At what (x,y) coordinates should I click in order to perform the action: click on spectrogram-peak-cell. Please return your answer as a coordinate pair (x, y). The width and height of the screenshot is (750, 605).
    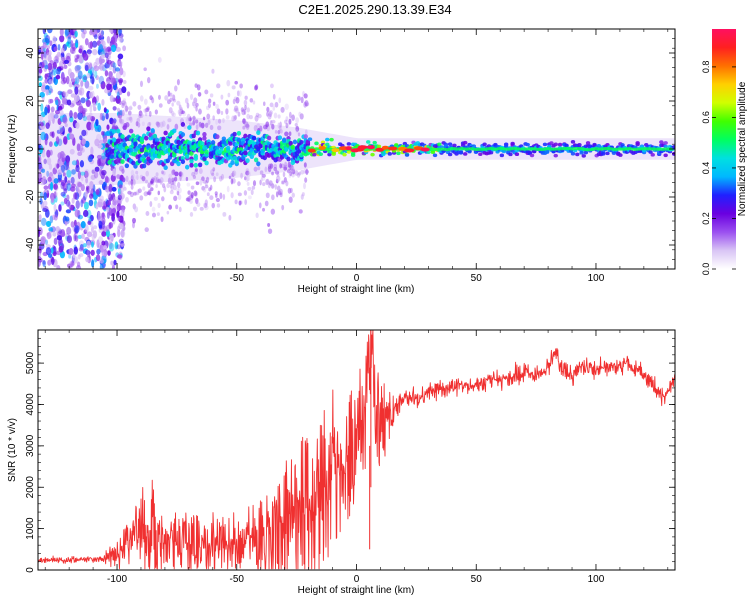
    Looking at the image, I should click on (311, 150).